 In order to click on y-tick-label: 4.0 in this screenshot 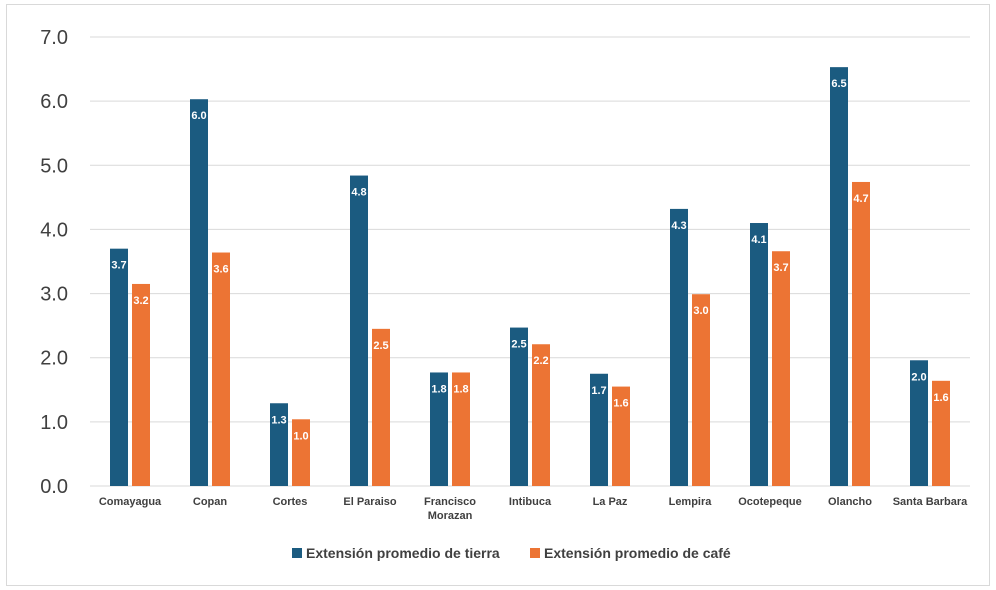, I will do `click(54, 230)`.